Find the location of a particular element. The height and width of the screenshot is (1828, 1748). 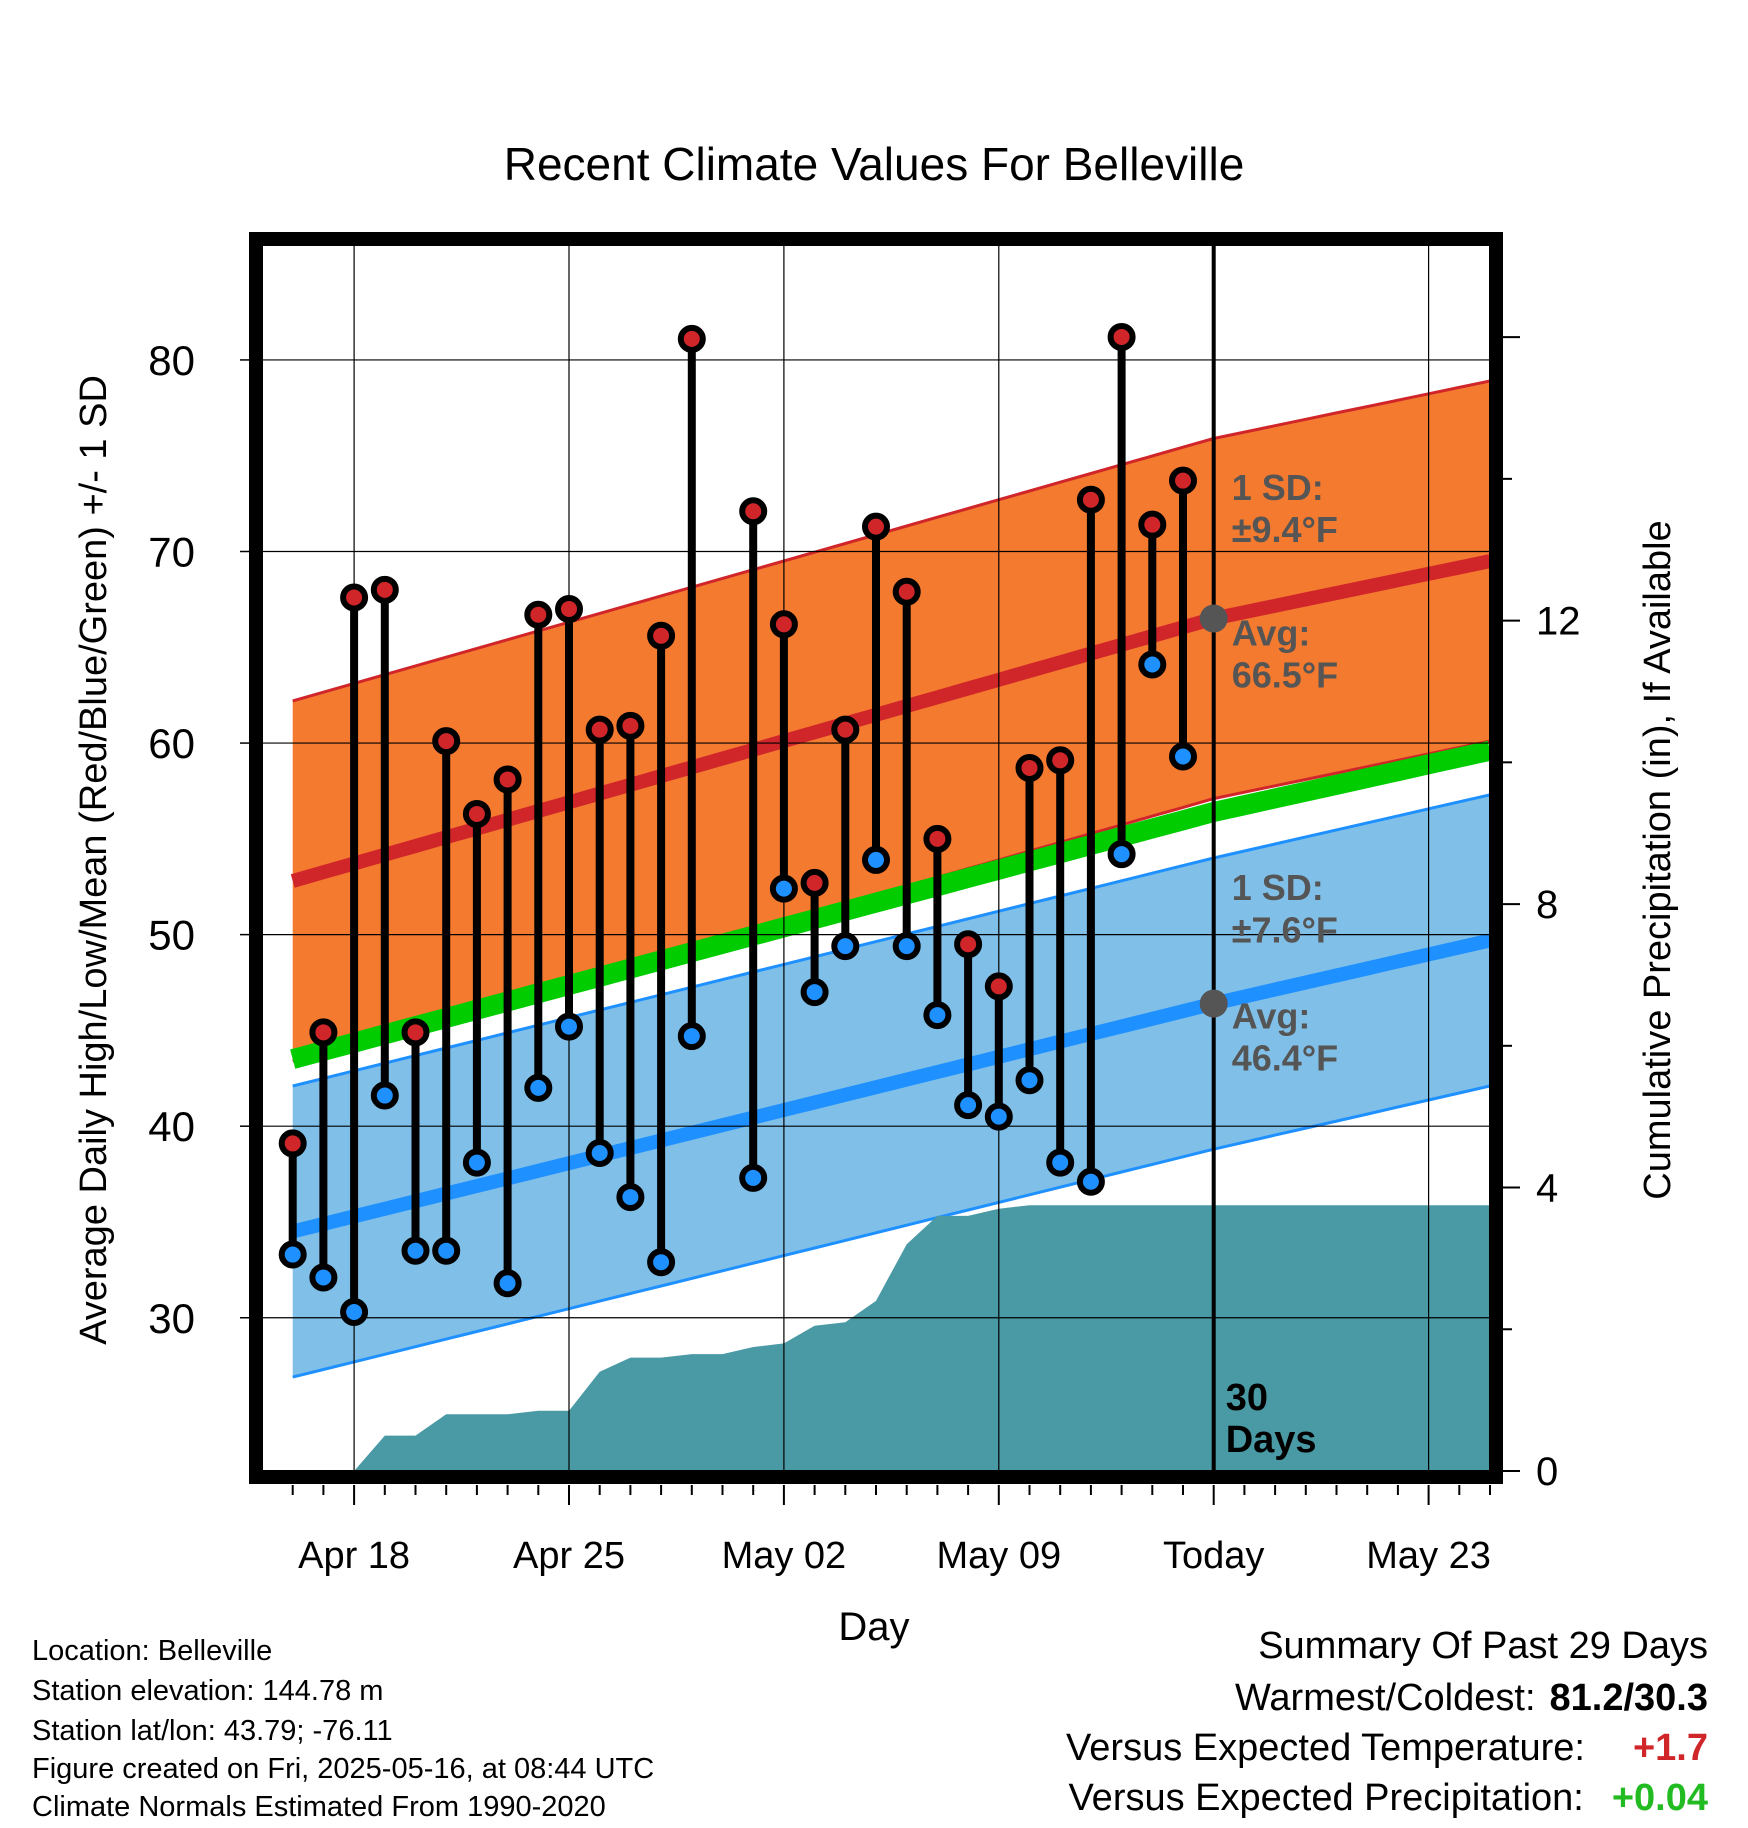

summary-temp-row: Versus Expected Temperature: +1.7 is located at coordinates (1387, 1748).